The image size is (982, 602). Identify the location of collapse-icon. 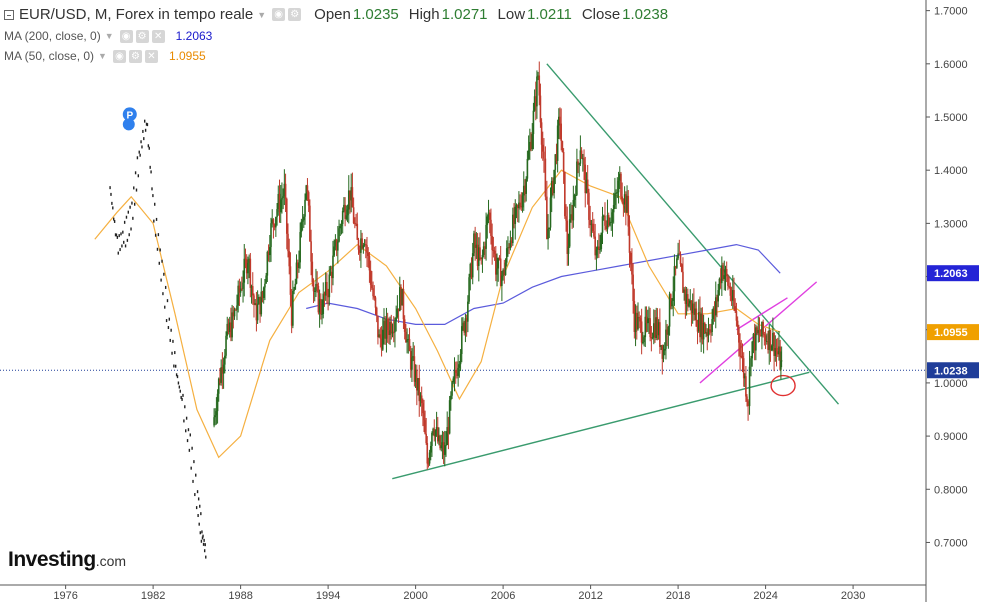
(9, 14).